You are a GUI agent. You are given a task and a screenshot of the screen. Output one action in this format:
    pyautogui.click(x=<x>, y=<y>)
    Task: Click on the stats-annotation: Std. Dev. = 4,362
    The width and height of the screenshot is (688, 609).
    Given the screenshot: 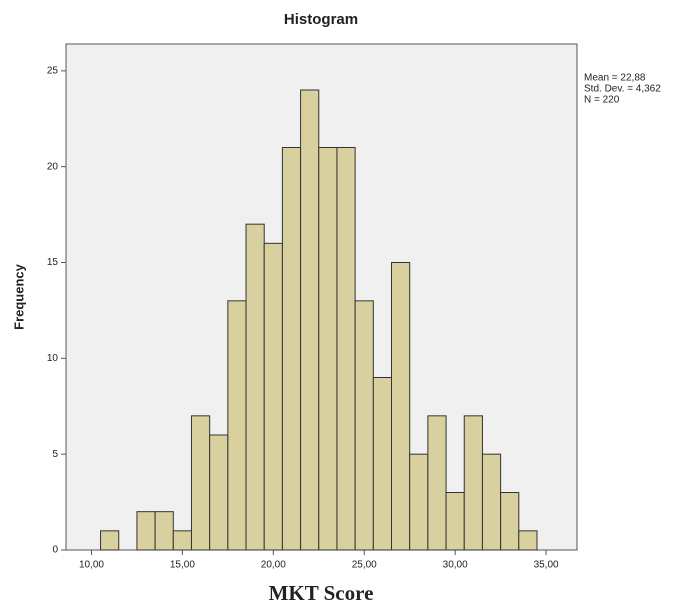 What is the action you would take?
    pyautogui.click(x=622, y=89)
    